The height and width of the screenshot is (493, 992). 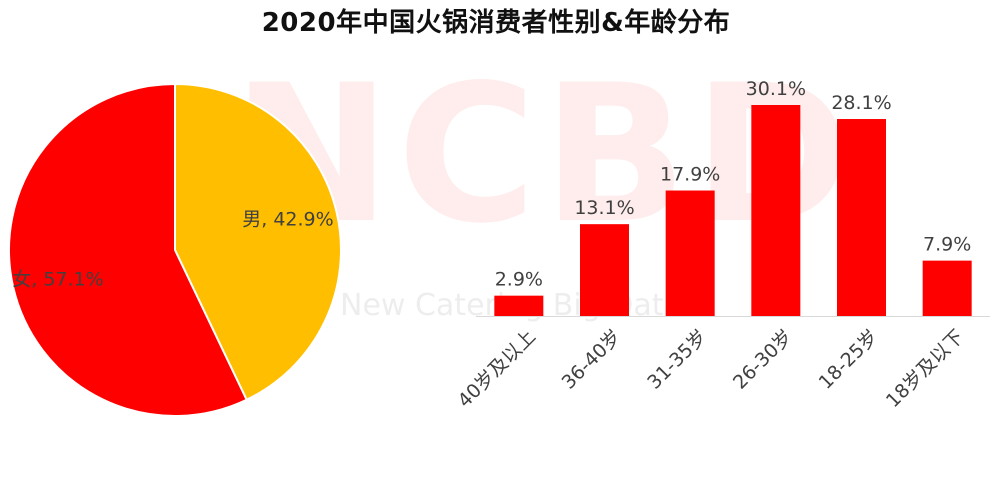 What do you see at coordinates (947, 245) in the screenshot?
I see `bar-data-label: 7.9%` at bounding box center [947, 245].